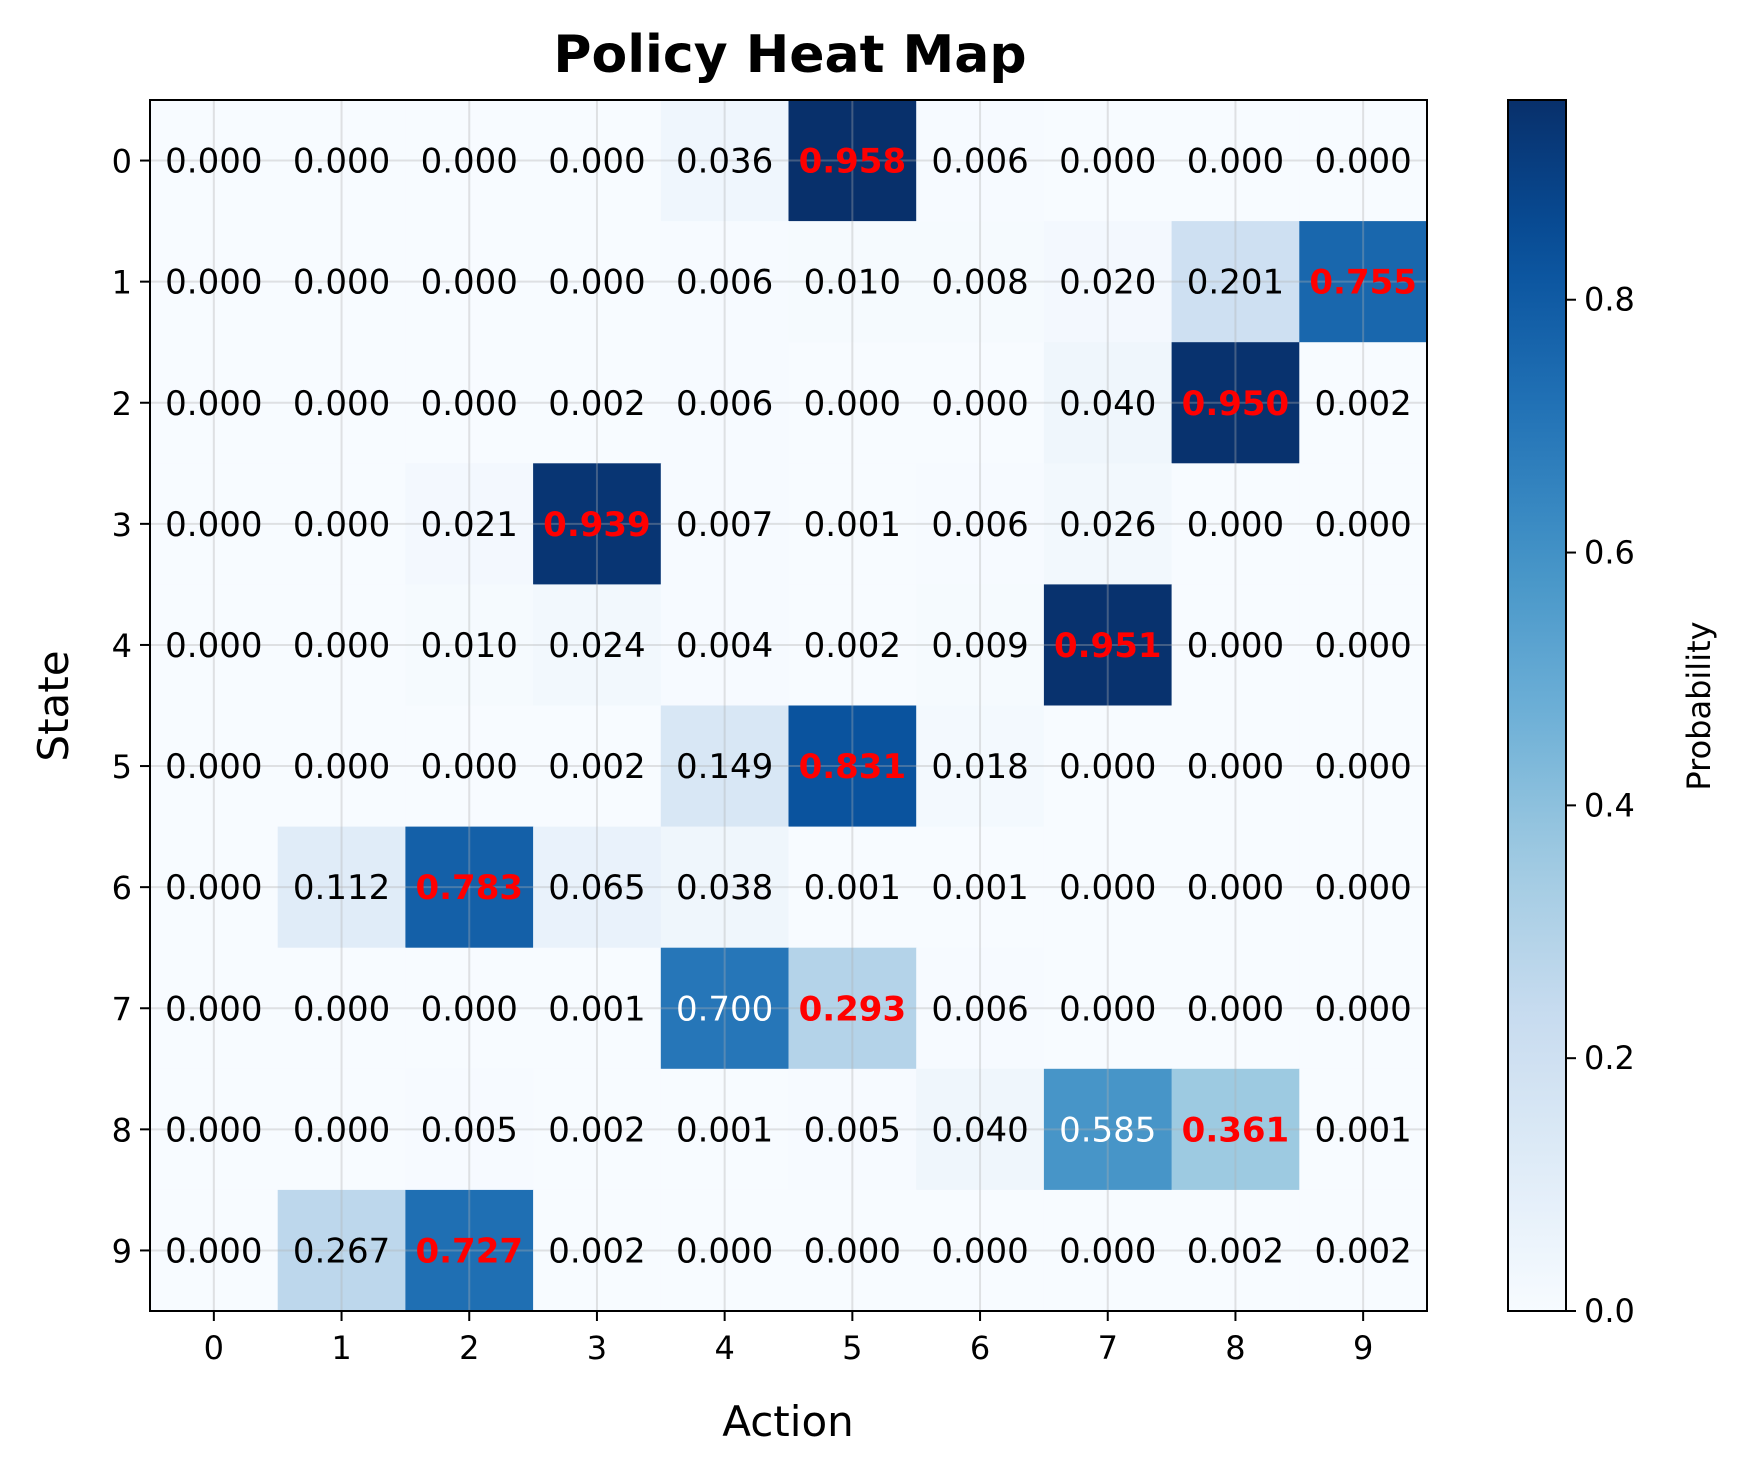  What do you see at coordinates (469, 888) in the screenshot?
I see `cell-value-label: 0.783` at bounding box center [469, 888].